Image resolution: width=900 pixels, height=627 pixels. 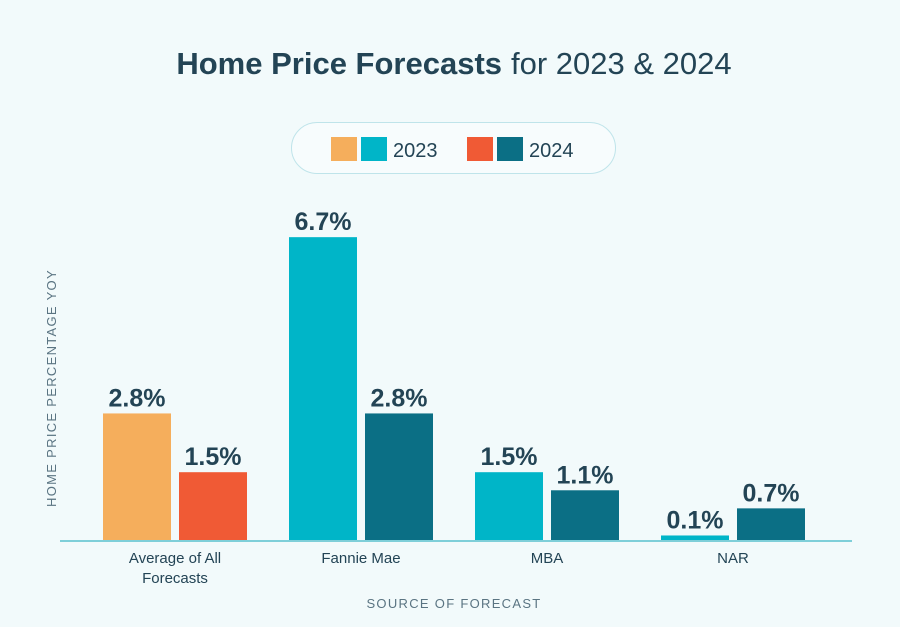 I want to click on legend-items: 2023 2024, so click(x=452, y=149).